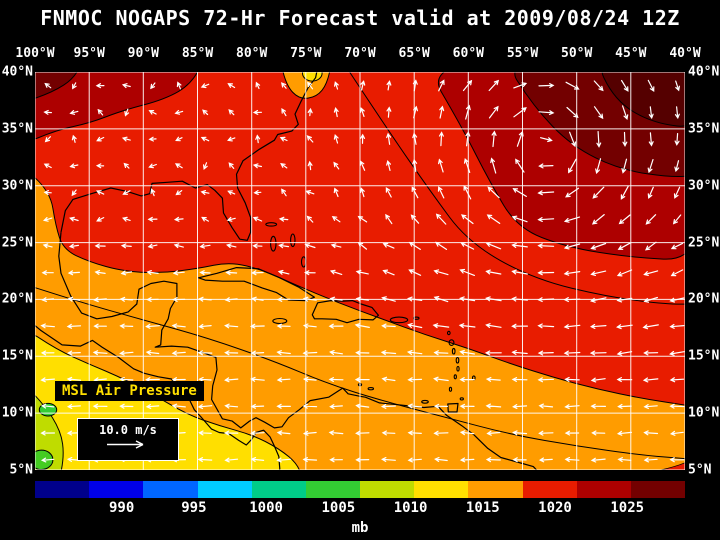 The height and width of the screenshot is (540, 720). Describe the element at coordinates (56, 85) in the screenshot. I see `pressure-region-maroon-nw-corner` at that location.